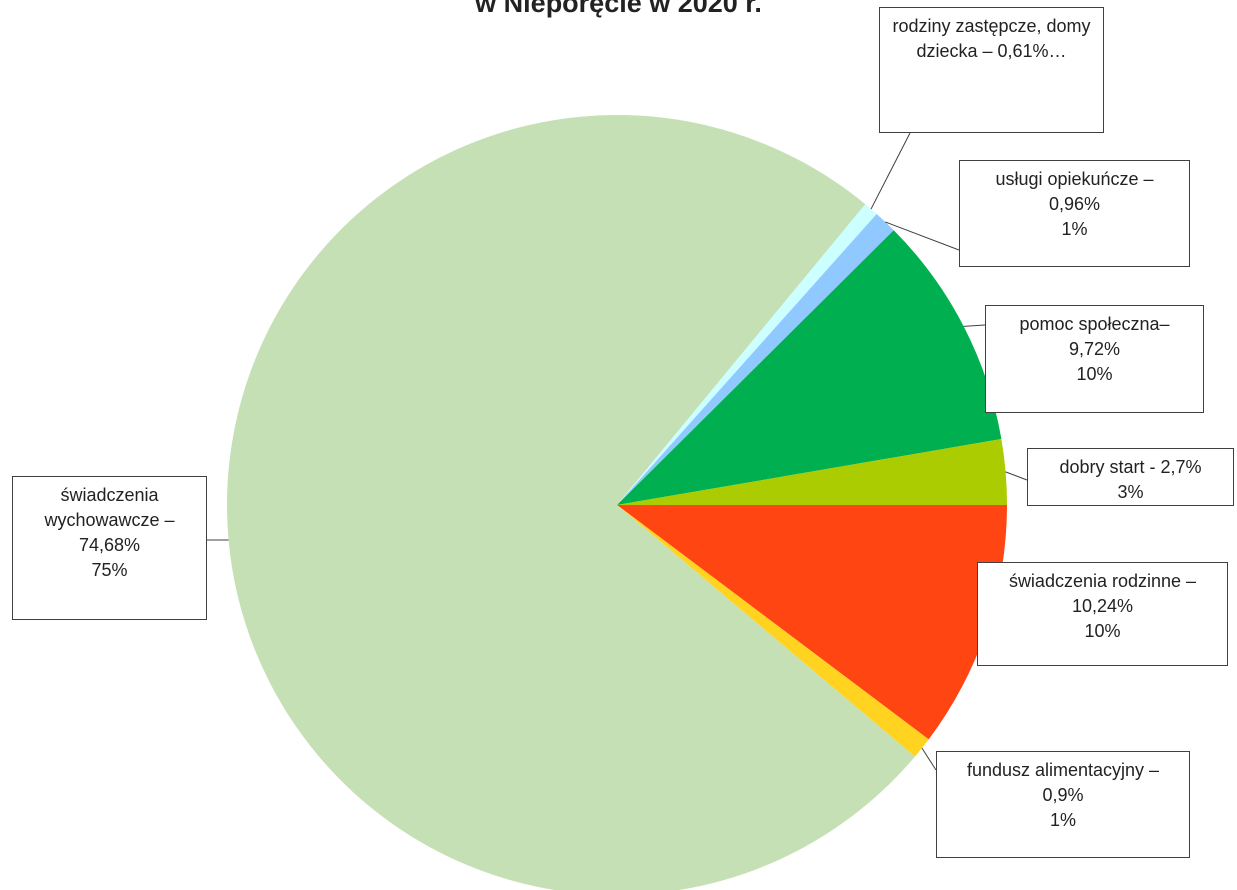 This screenshot has width=1237, height=890. What do you see at coordinates (1063, 782) in the screenshot?
I see `category-label: fundusz alimentacyjny – 0,9%` at bounding box center [1063, 782].